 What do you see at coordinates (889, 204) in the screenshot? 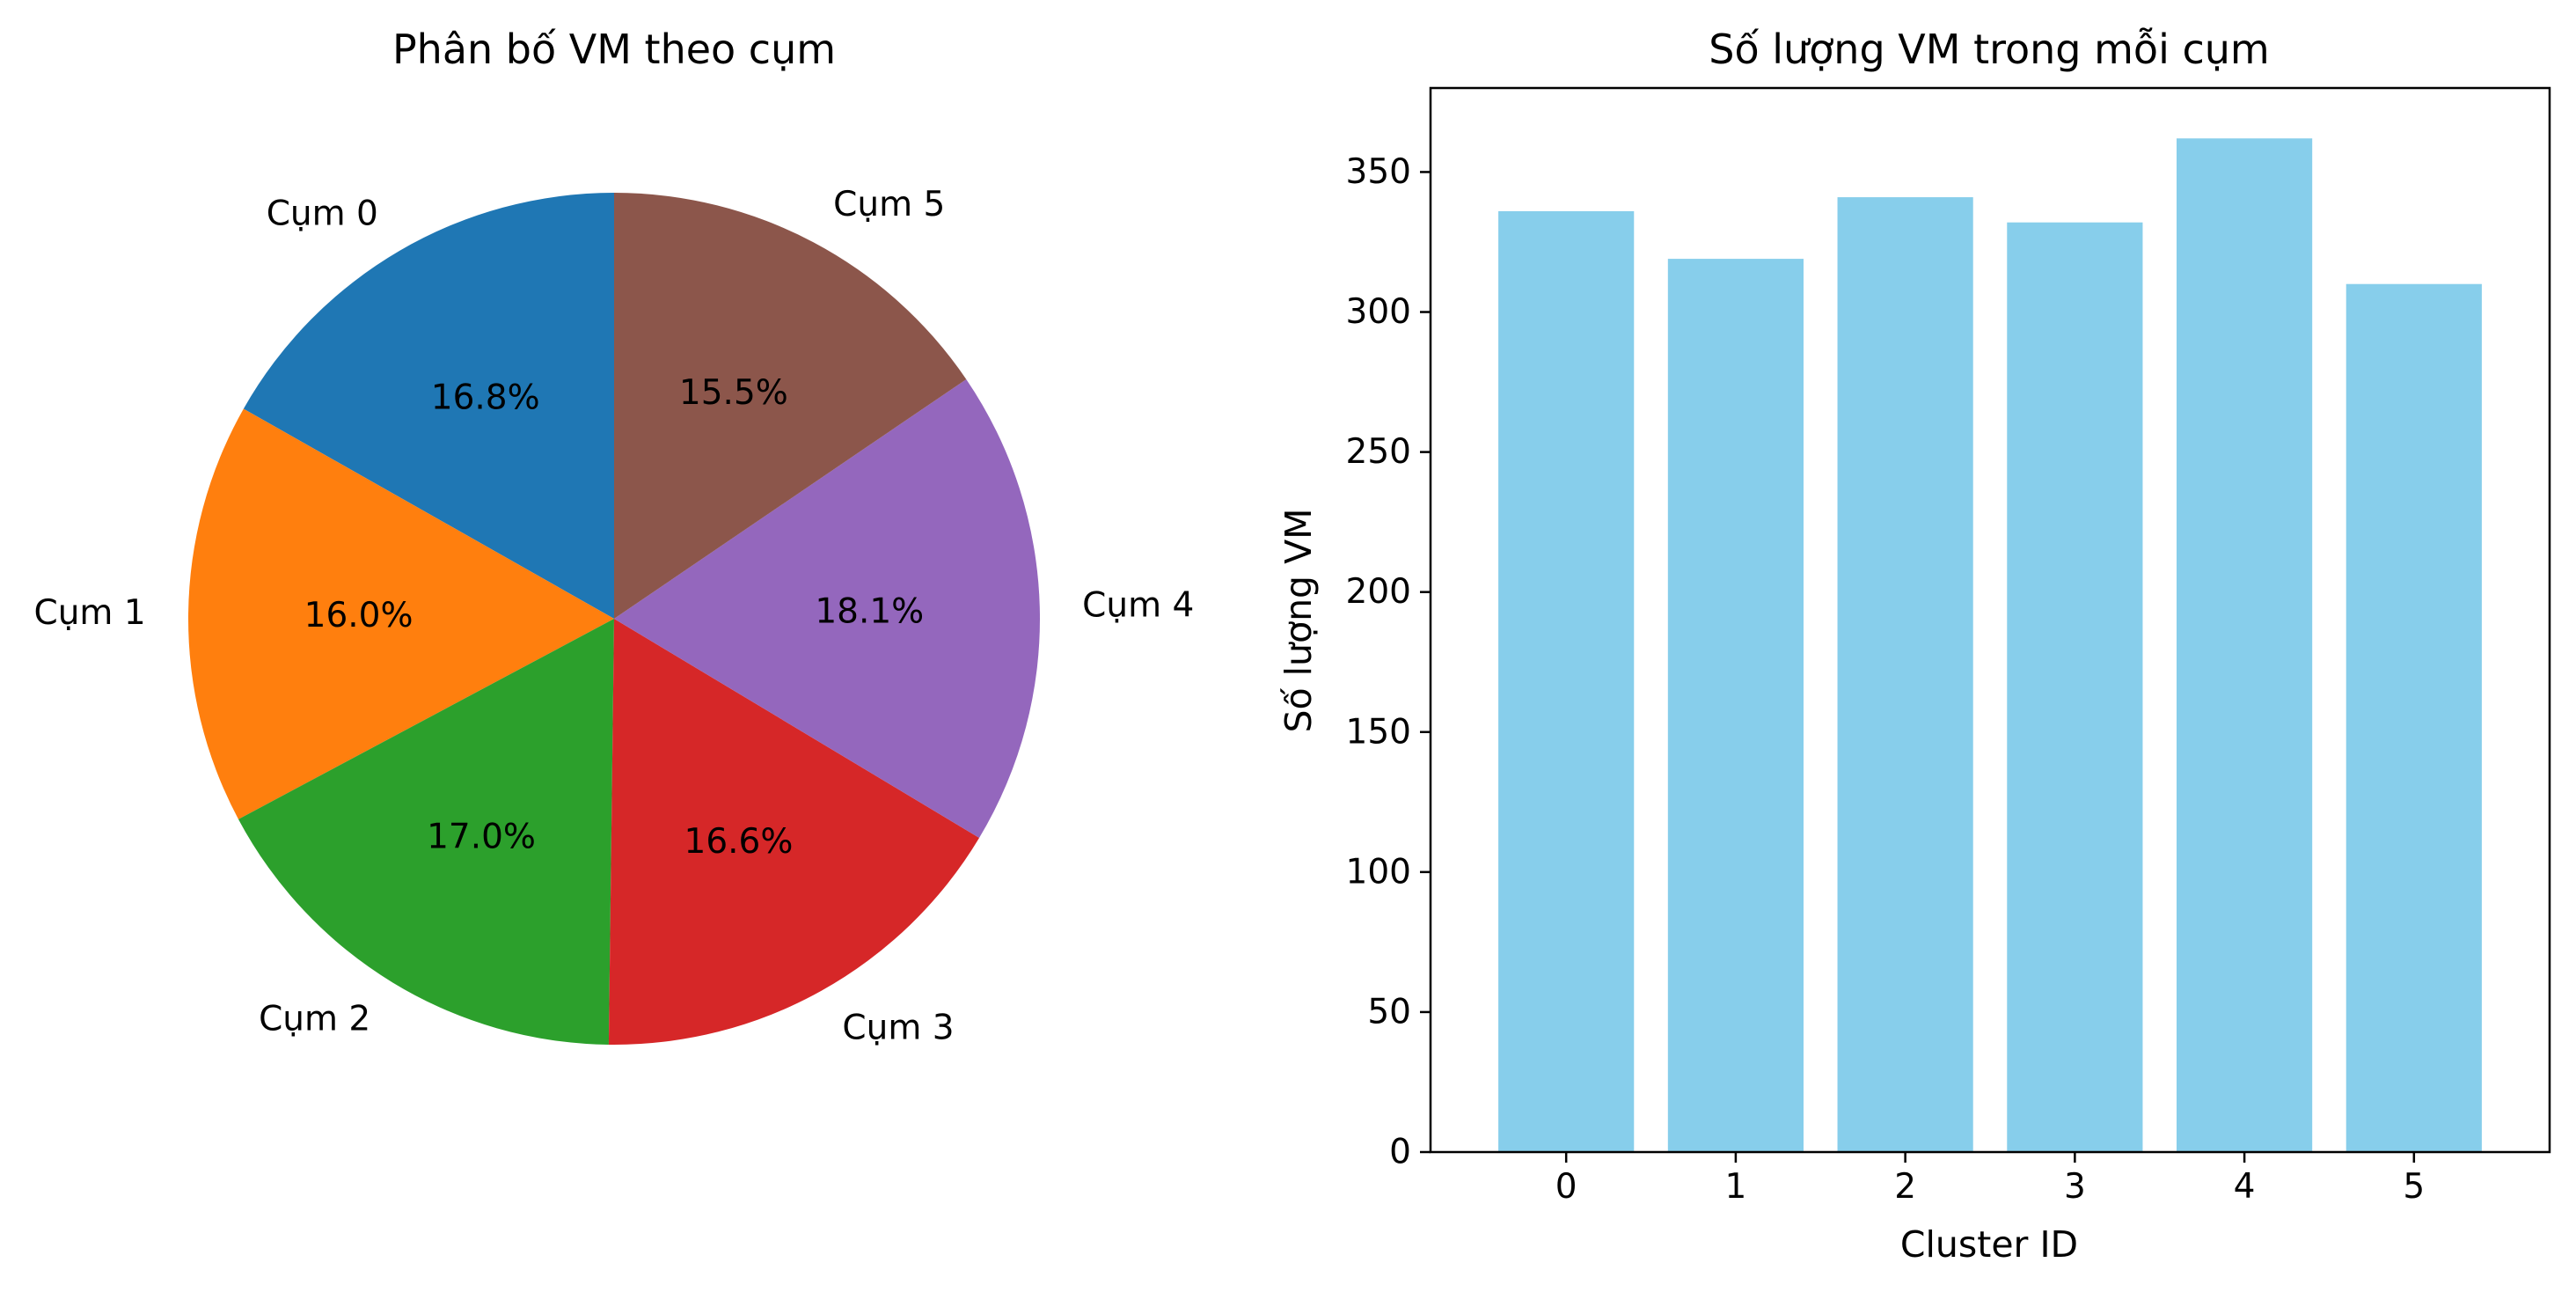
I see `pie-category-label-5: Cụm 5` at bounding box center [889, 204].